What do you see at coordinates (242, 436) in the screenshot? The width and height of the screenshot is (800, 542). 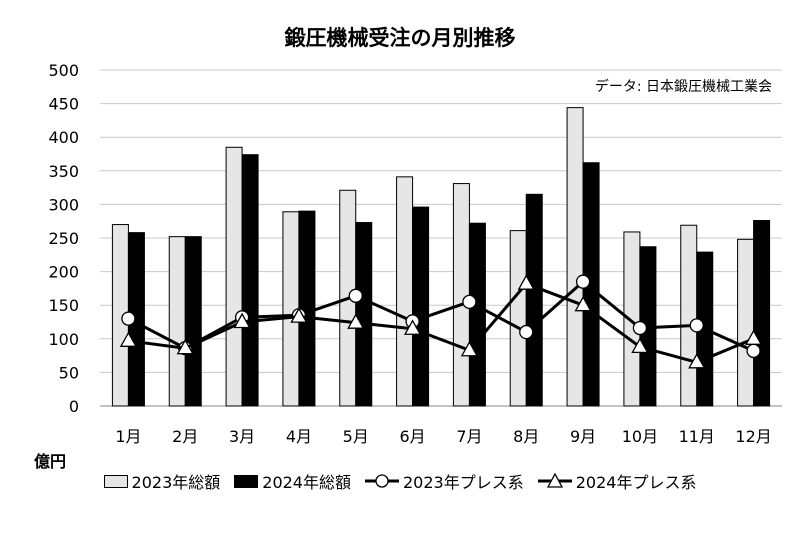 I see `x-tick-label: 3月` at bounding box center [242, 436].